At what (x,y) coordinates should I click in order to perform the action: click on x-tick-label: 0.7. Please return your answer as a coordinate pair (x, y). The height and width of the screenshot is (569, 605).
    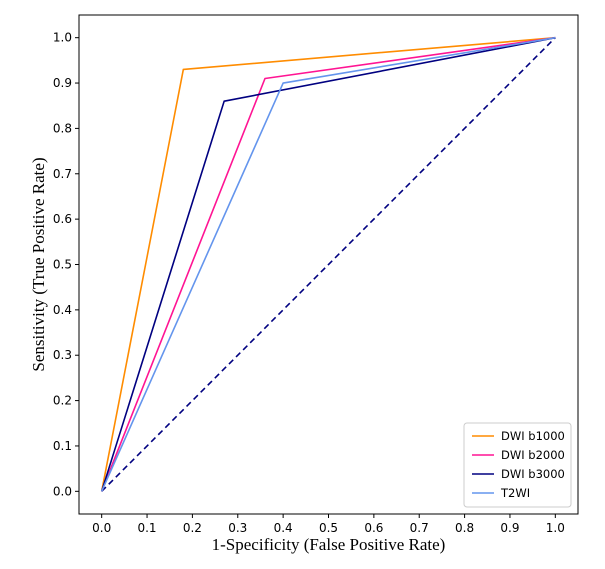
    Looking at the image, I should click on (419, 528).